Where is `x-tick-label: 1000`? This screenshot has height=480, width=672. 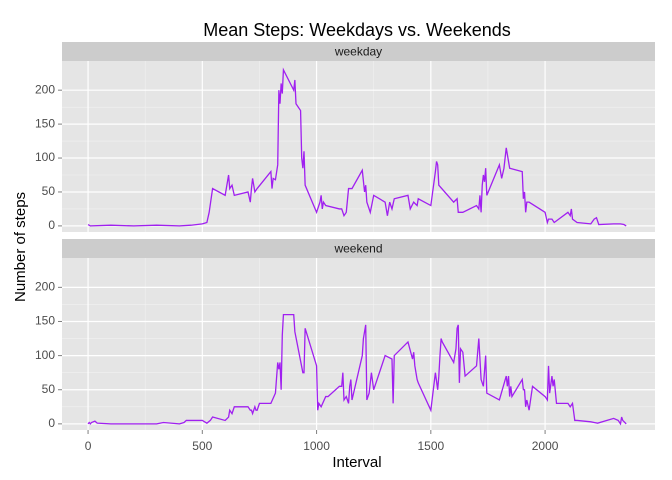
x-tick-label: 1000 is located at coordinates (316, 446).